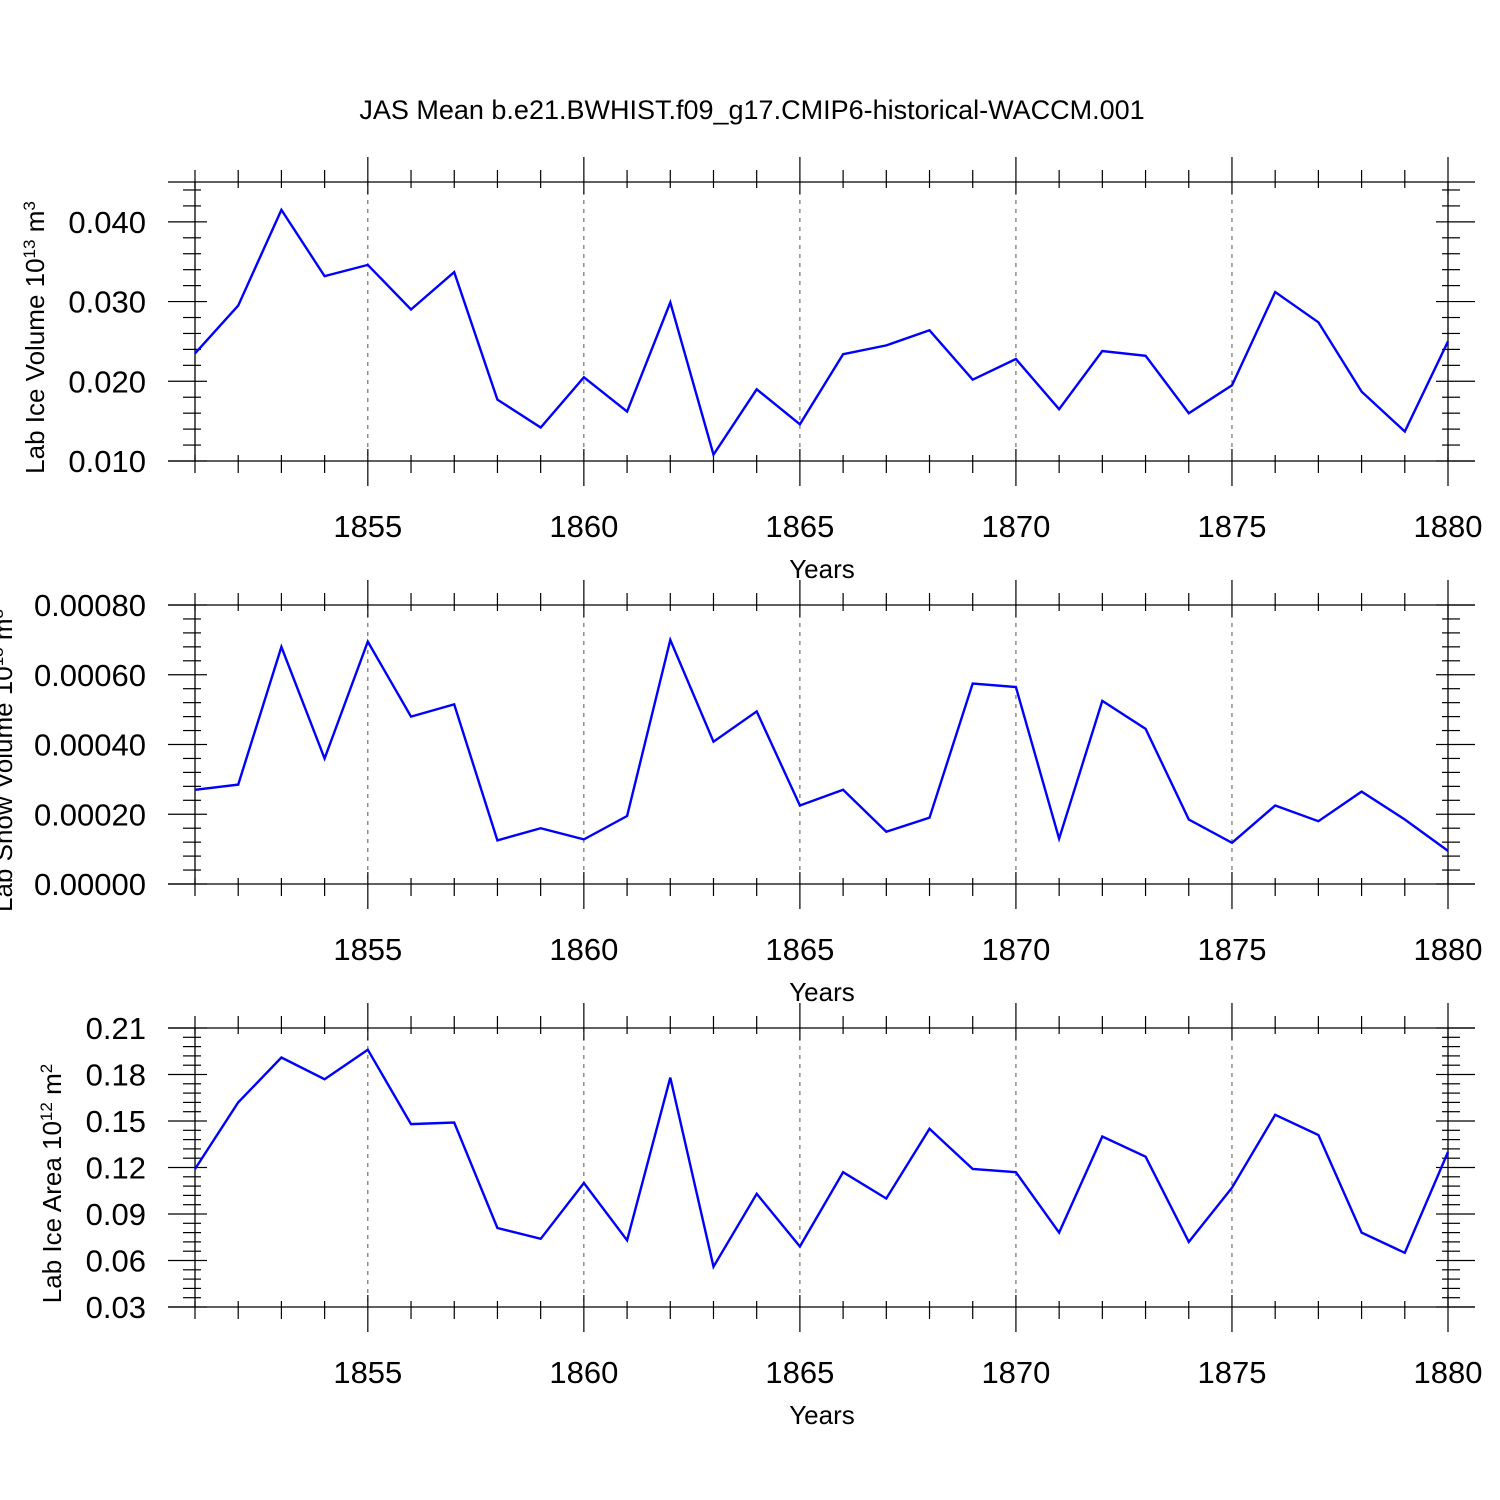 This screenshot has width=1500, height=1500. Describe the element at coordinates (107, 461) in the screenshot. I see `y-tick-label: 0.010` at that location.